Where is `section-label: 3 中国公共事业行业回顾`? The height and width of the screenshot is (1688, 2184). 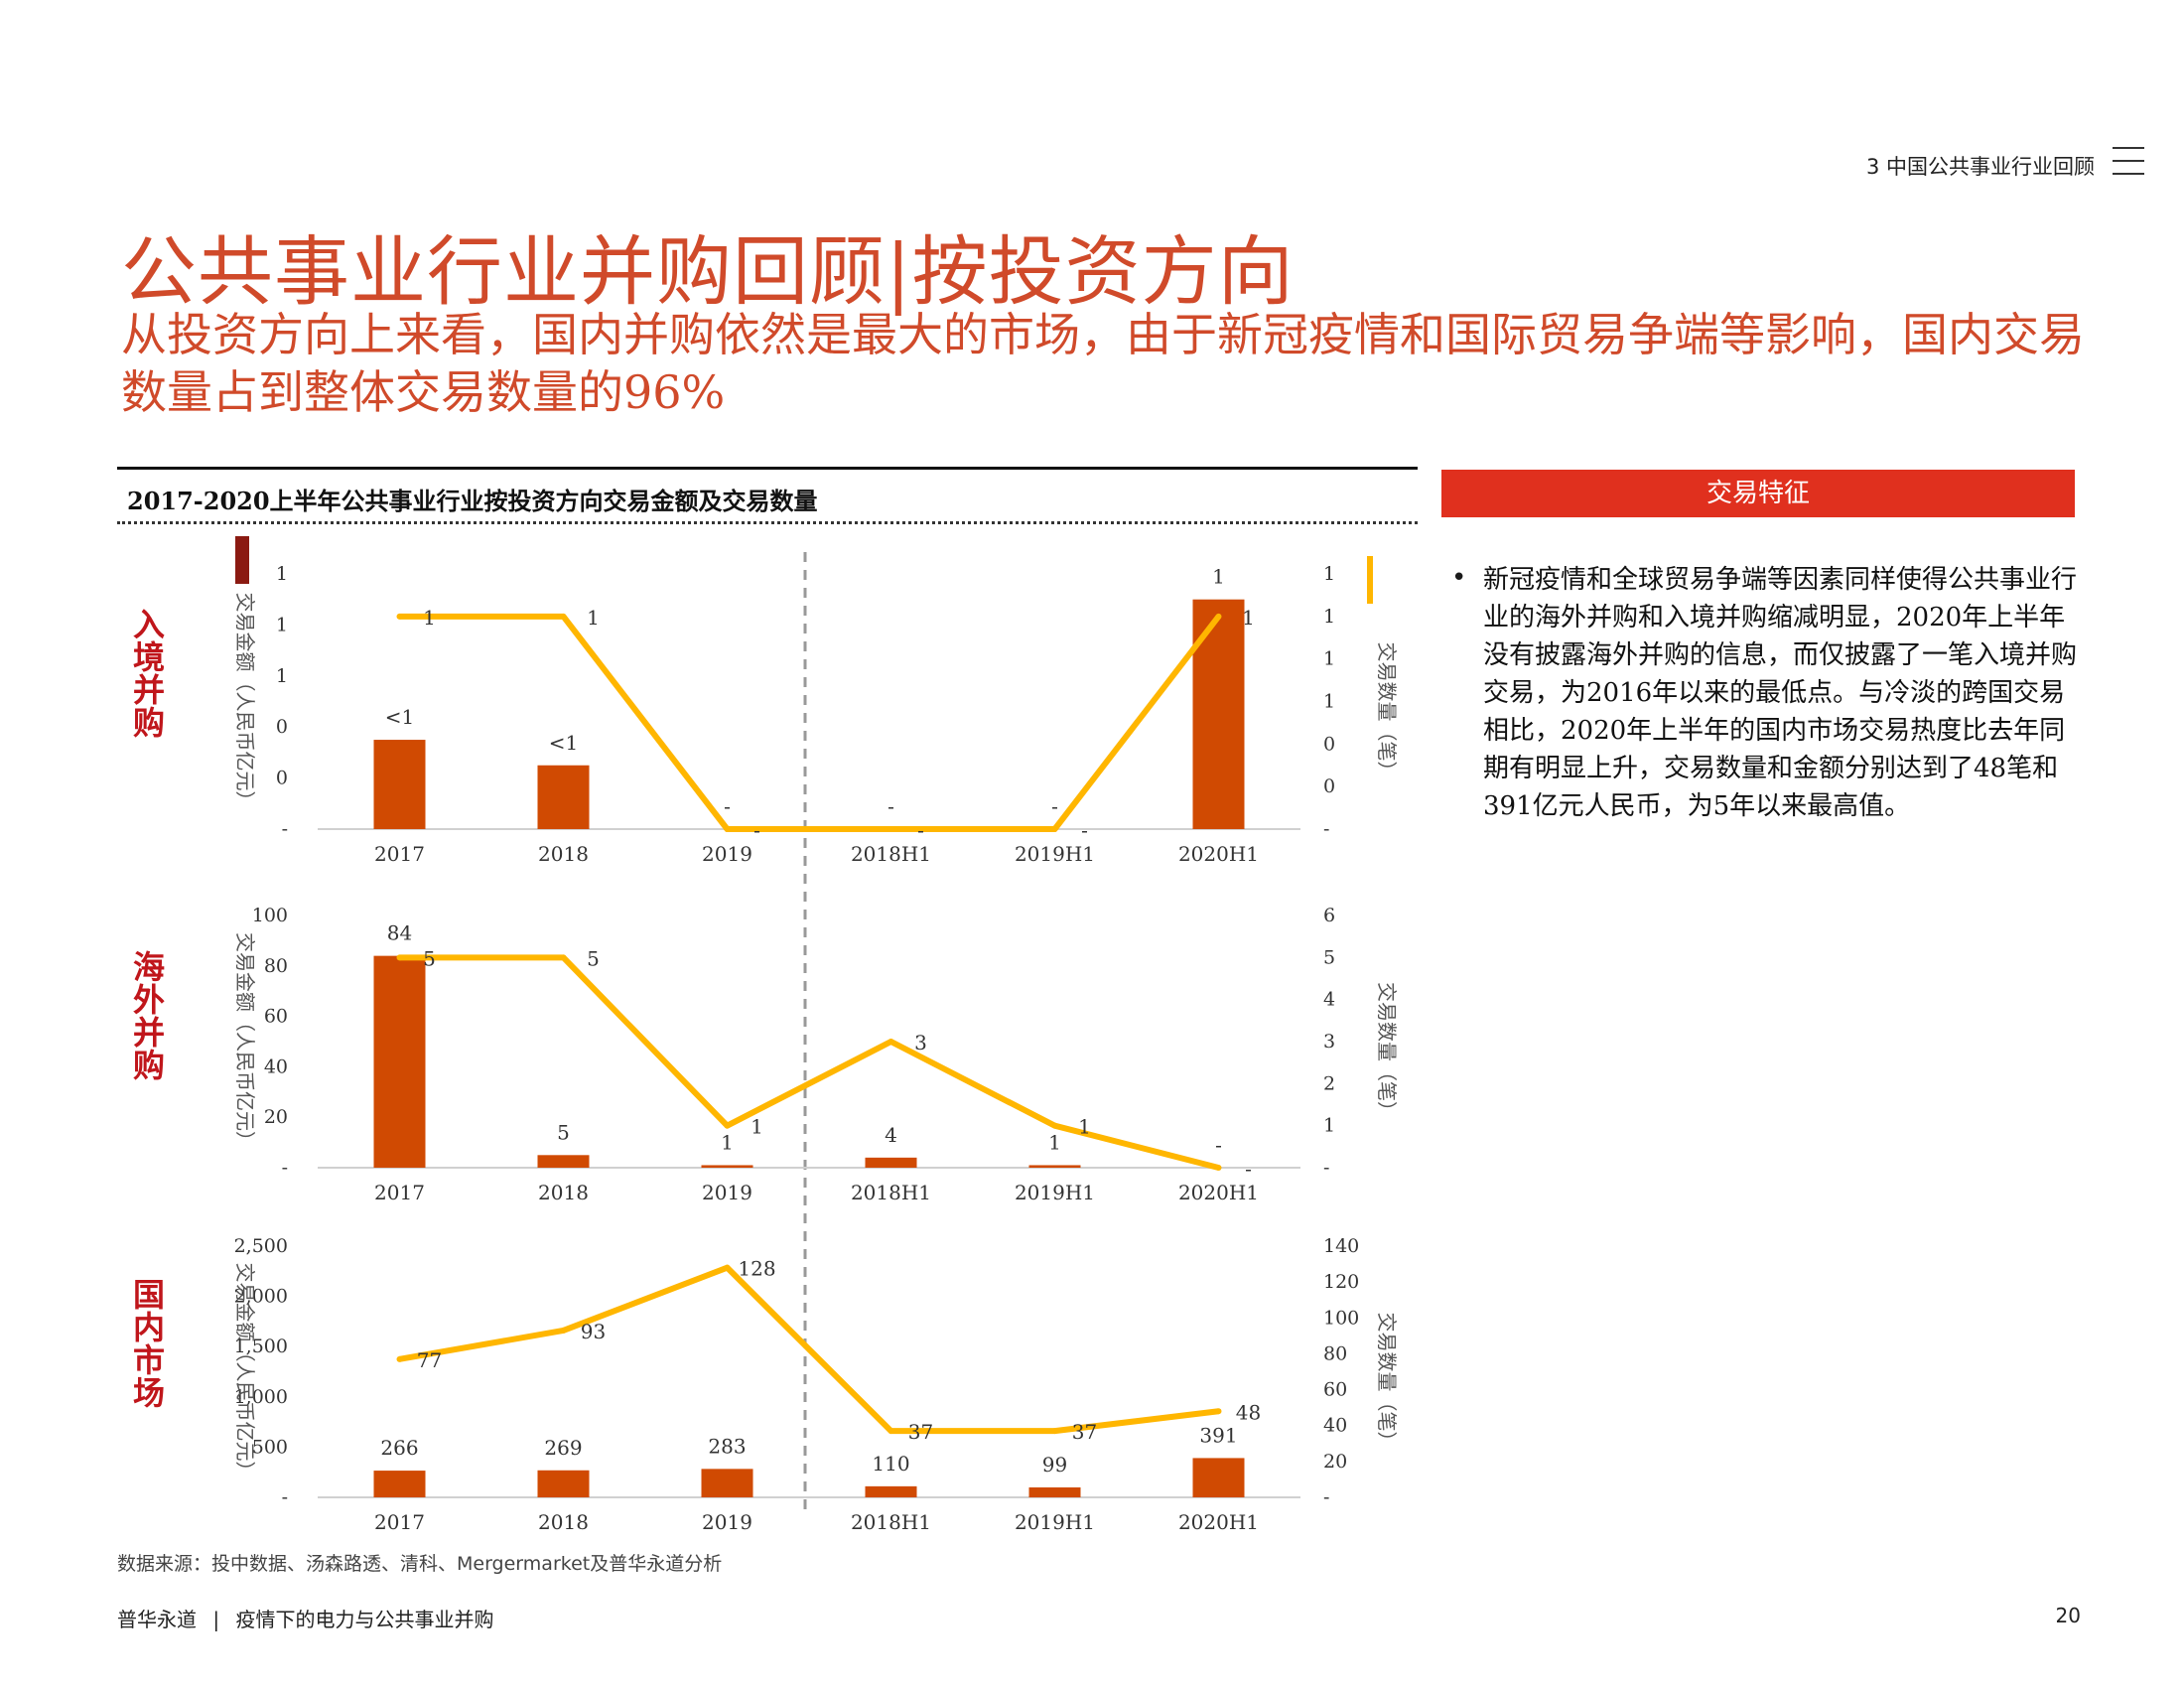 section-label: 3 中国公共事业行业回顾 is located at coordinates (1980, 167).